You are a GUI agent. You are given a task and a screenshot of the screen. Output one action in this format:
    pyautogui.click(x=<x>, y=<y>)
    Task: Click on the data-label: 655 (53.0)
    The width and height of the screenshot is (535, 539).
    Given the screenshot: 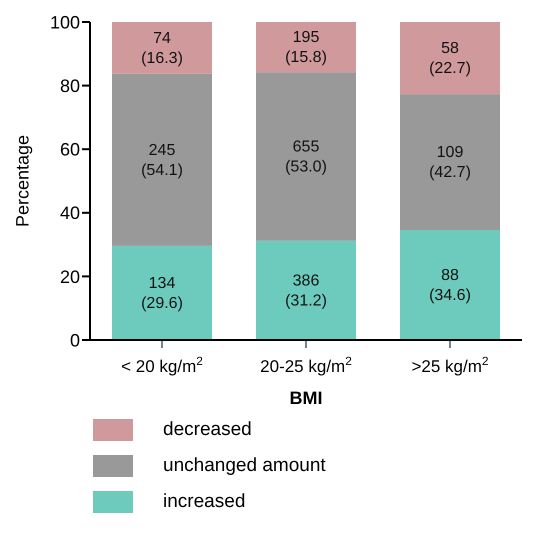 What is the action you would take?
    pyautogui.click(x=306, y=157)
    